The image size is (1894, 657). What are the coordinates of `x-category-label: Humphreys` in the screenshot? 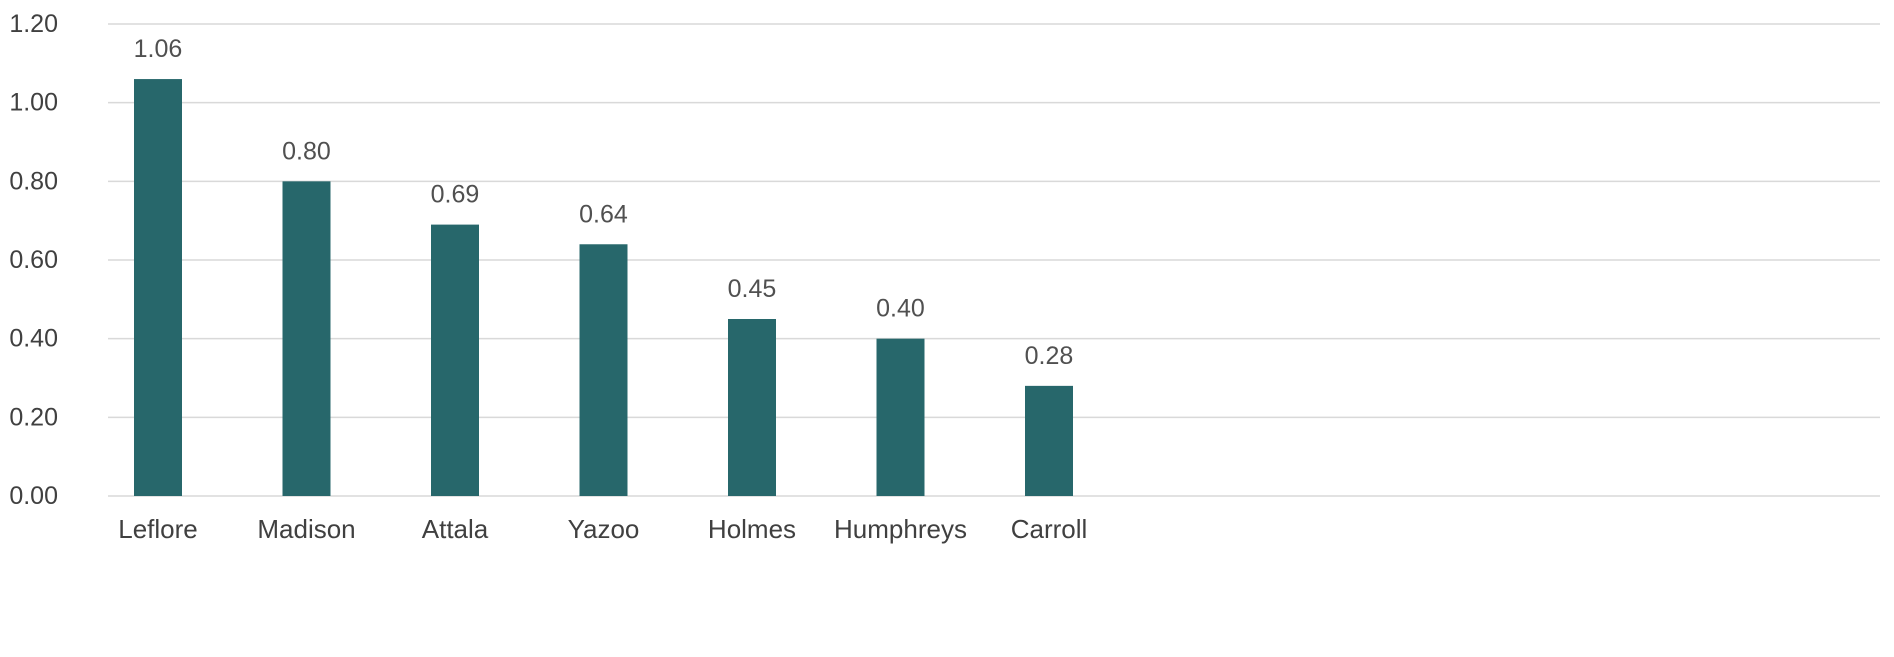 It's located at (900, 529).